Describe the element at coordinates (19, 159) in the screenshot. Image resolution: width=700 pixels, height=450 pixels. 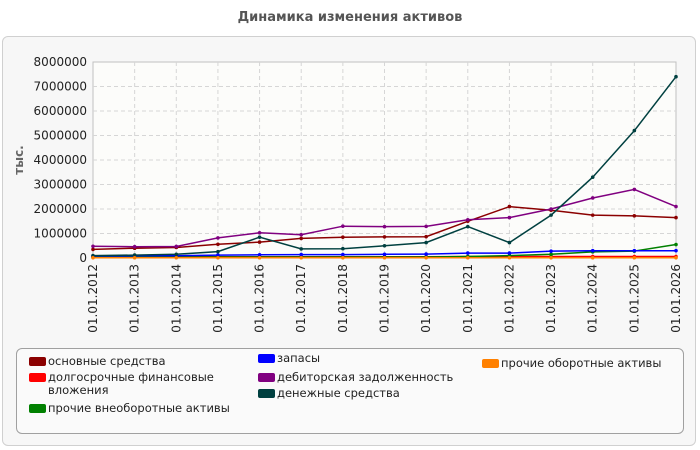
I see `y-axis-label: тыс.` at that location.